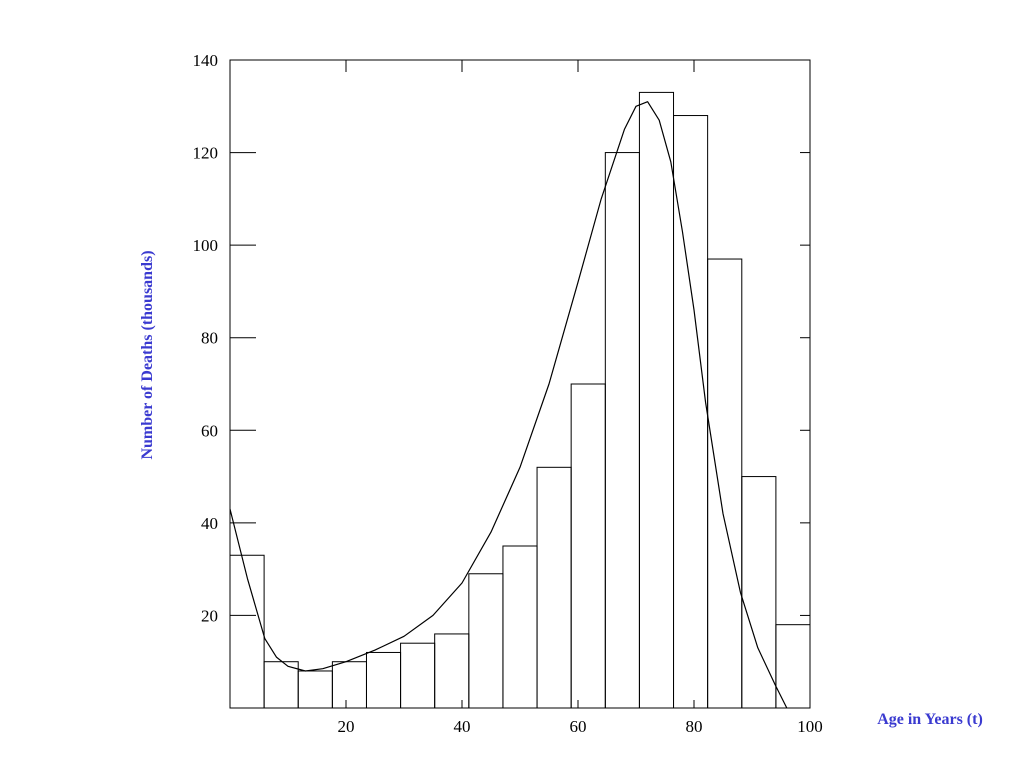 The width and height of the screenshot is (1024, 768). Describe the element at coordinates (930, 719) in the screenshot. I see `x-axis-label: Age in Years (t)` at that location.